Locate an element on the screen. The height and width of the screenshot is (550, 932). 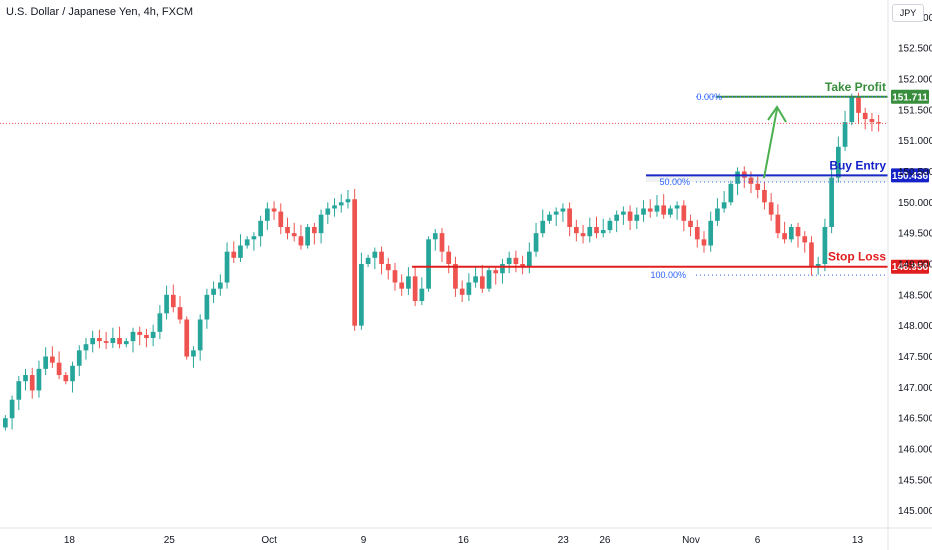
arrow-shaft is located at coordinates (770, 143).